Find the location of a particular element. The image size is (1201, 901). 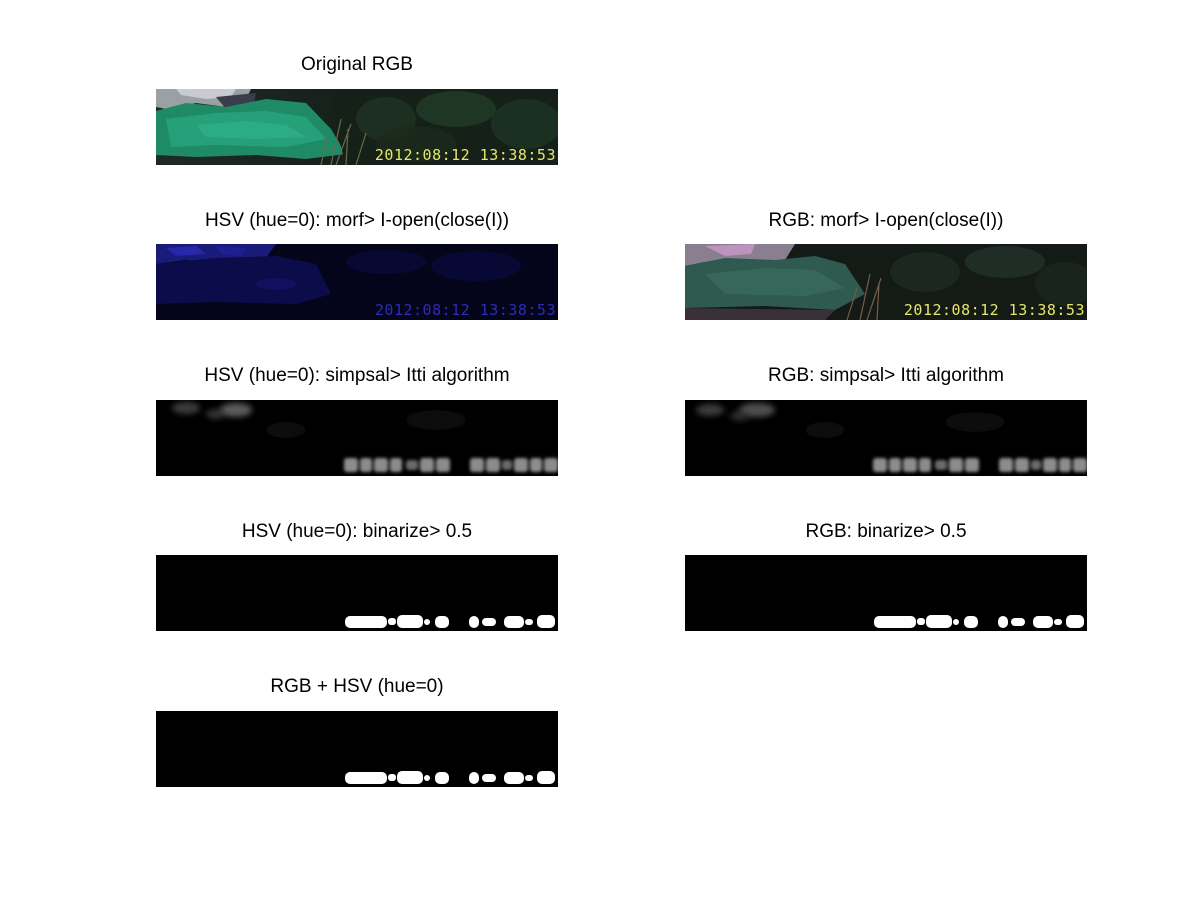

panel-title-original-rgb: Original RGB is located at coordinates (357, 64).